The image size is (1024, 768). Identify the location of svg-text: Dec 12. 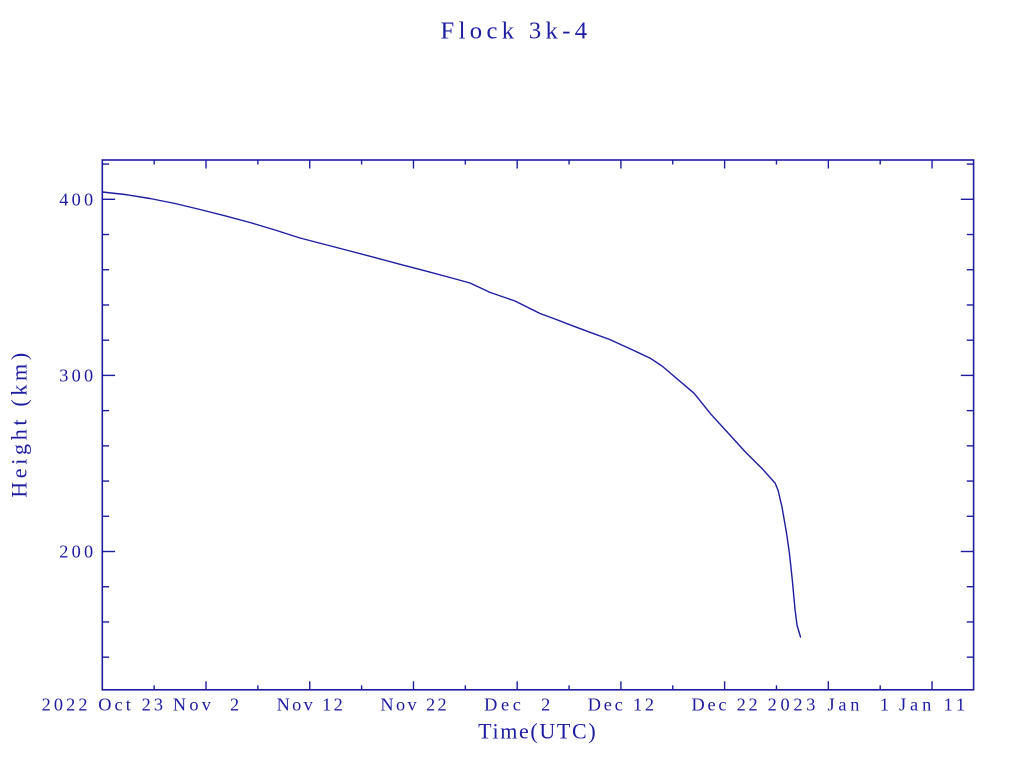
(621, 704).